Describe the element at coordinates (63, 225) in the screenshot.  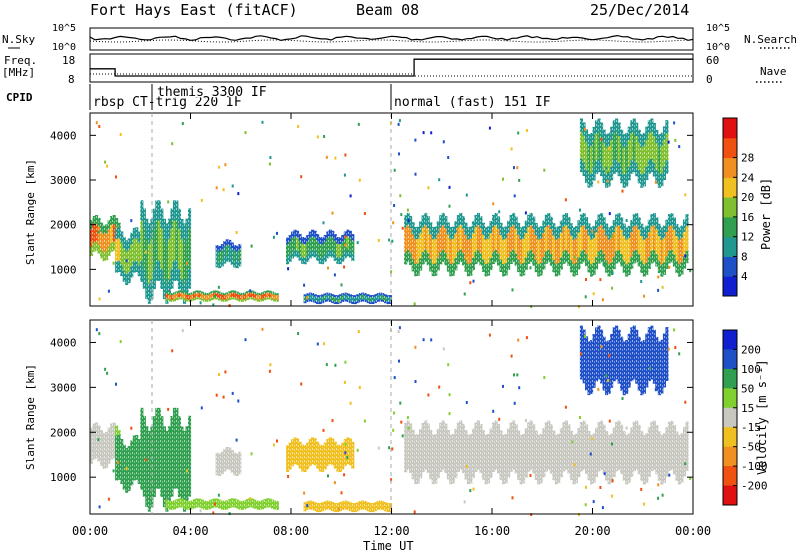
I see `range-tick-label: 2000` at that location.